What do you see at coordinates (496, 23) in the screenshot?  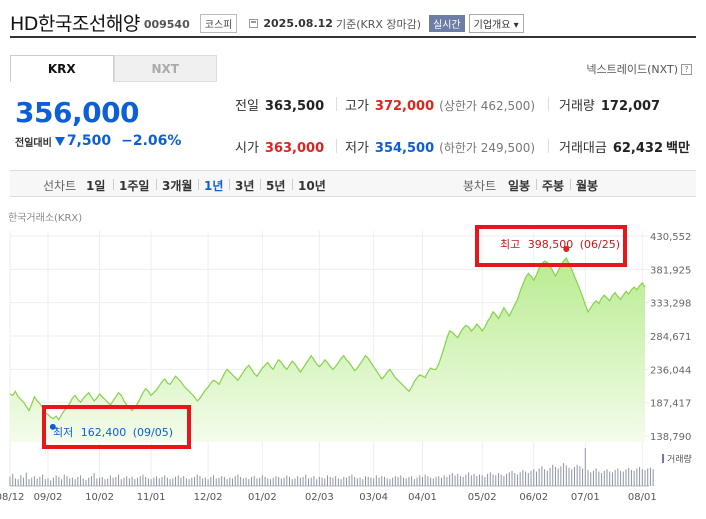 I see `company-info-dropdown: 기업개요 ▾` at bounding box center [496, 23].